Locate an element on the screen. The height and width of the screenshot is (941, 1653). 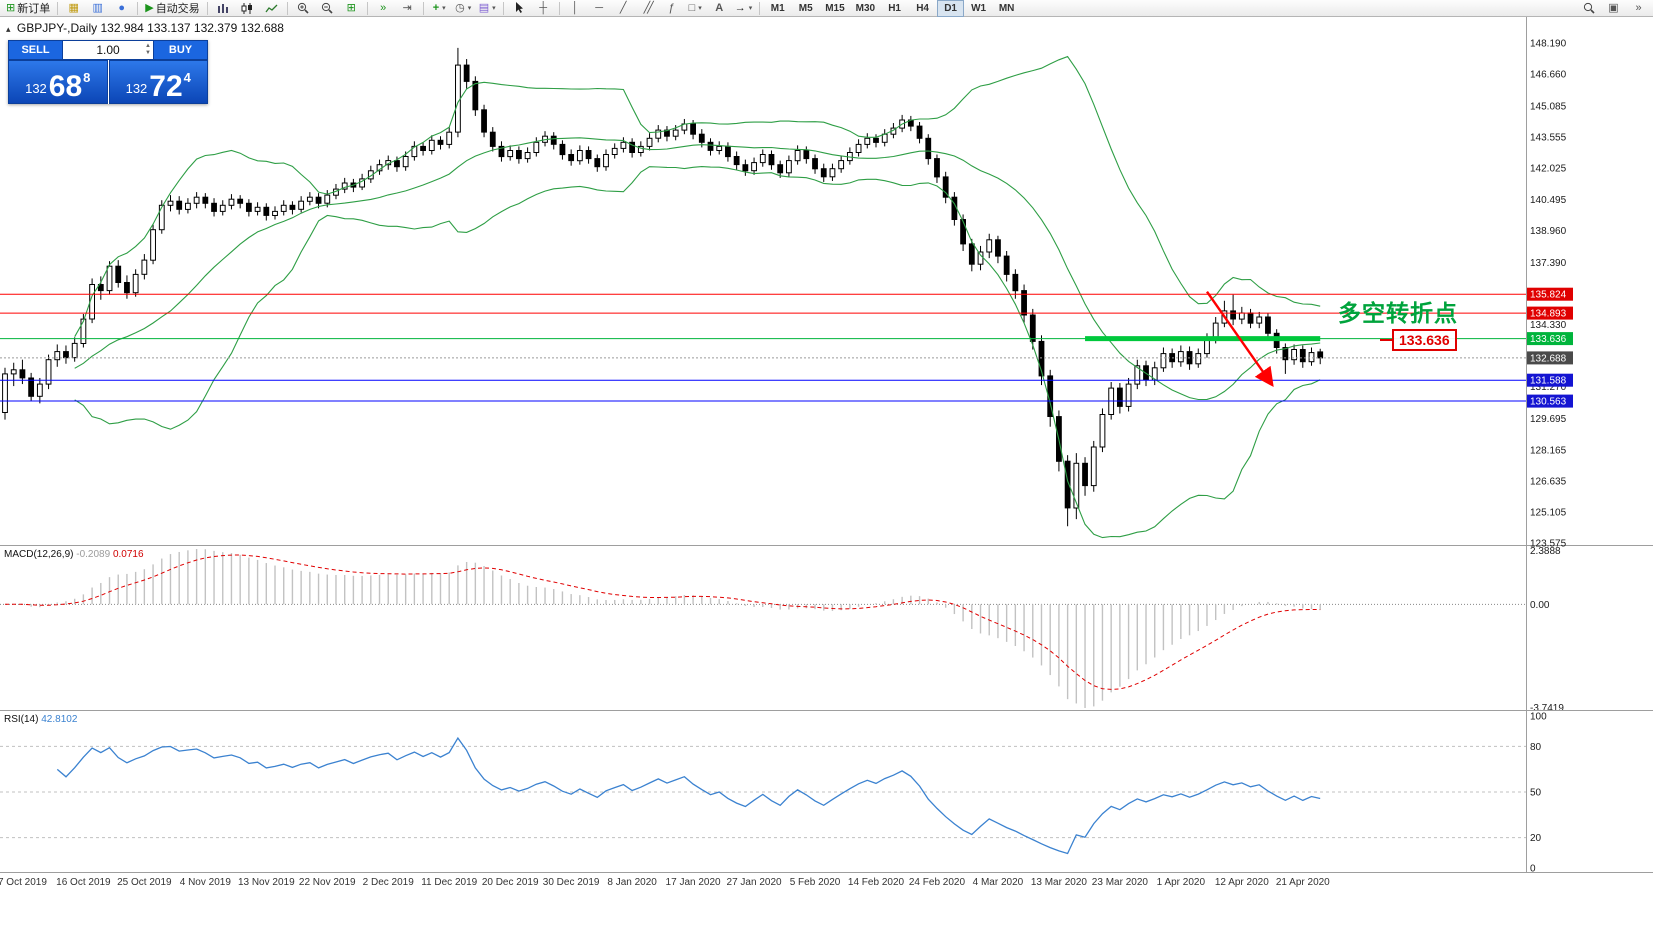
search-icon is located at coordinates (1588, 8).